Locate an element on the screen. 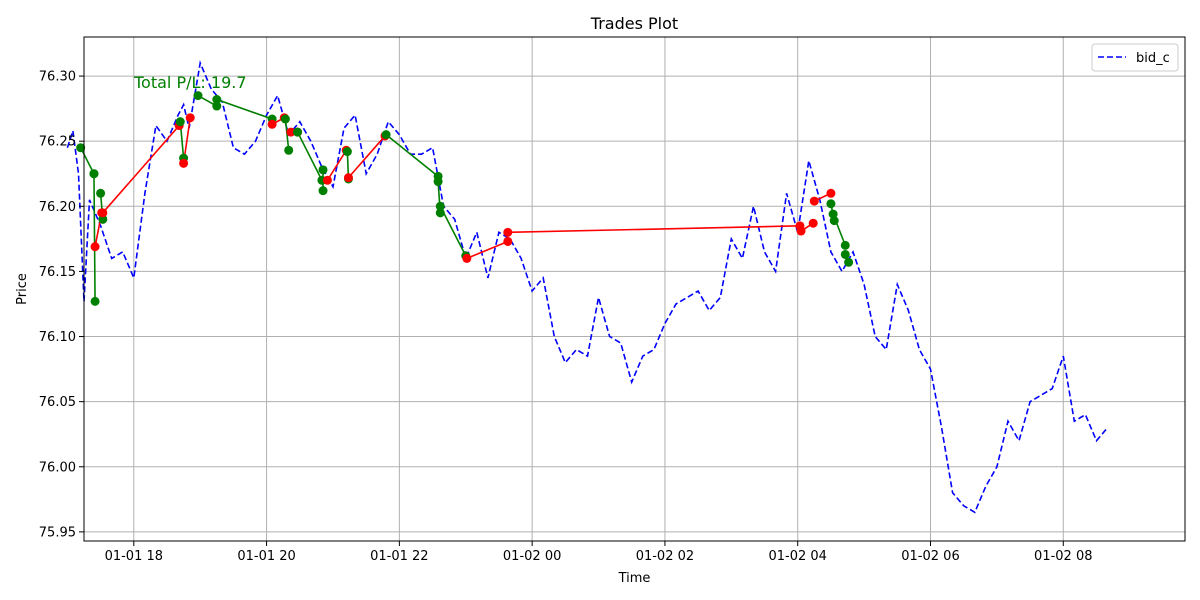 This screenshot has height=600, width=1200. x-tick-label: 01-01 18 is located at coordinates (134, 556).